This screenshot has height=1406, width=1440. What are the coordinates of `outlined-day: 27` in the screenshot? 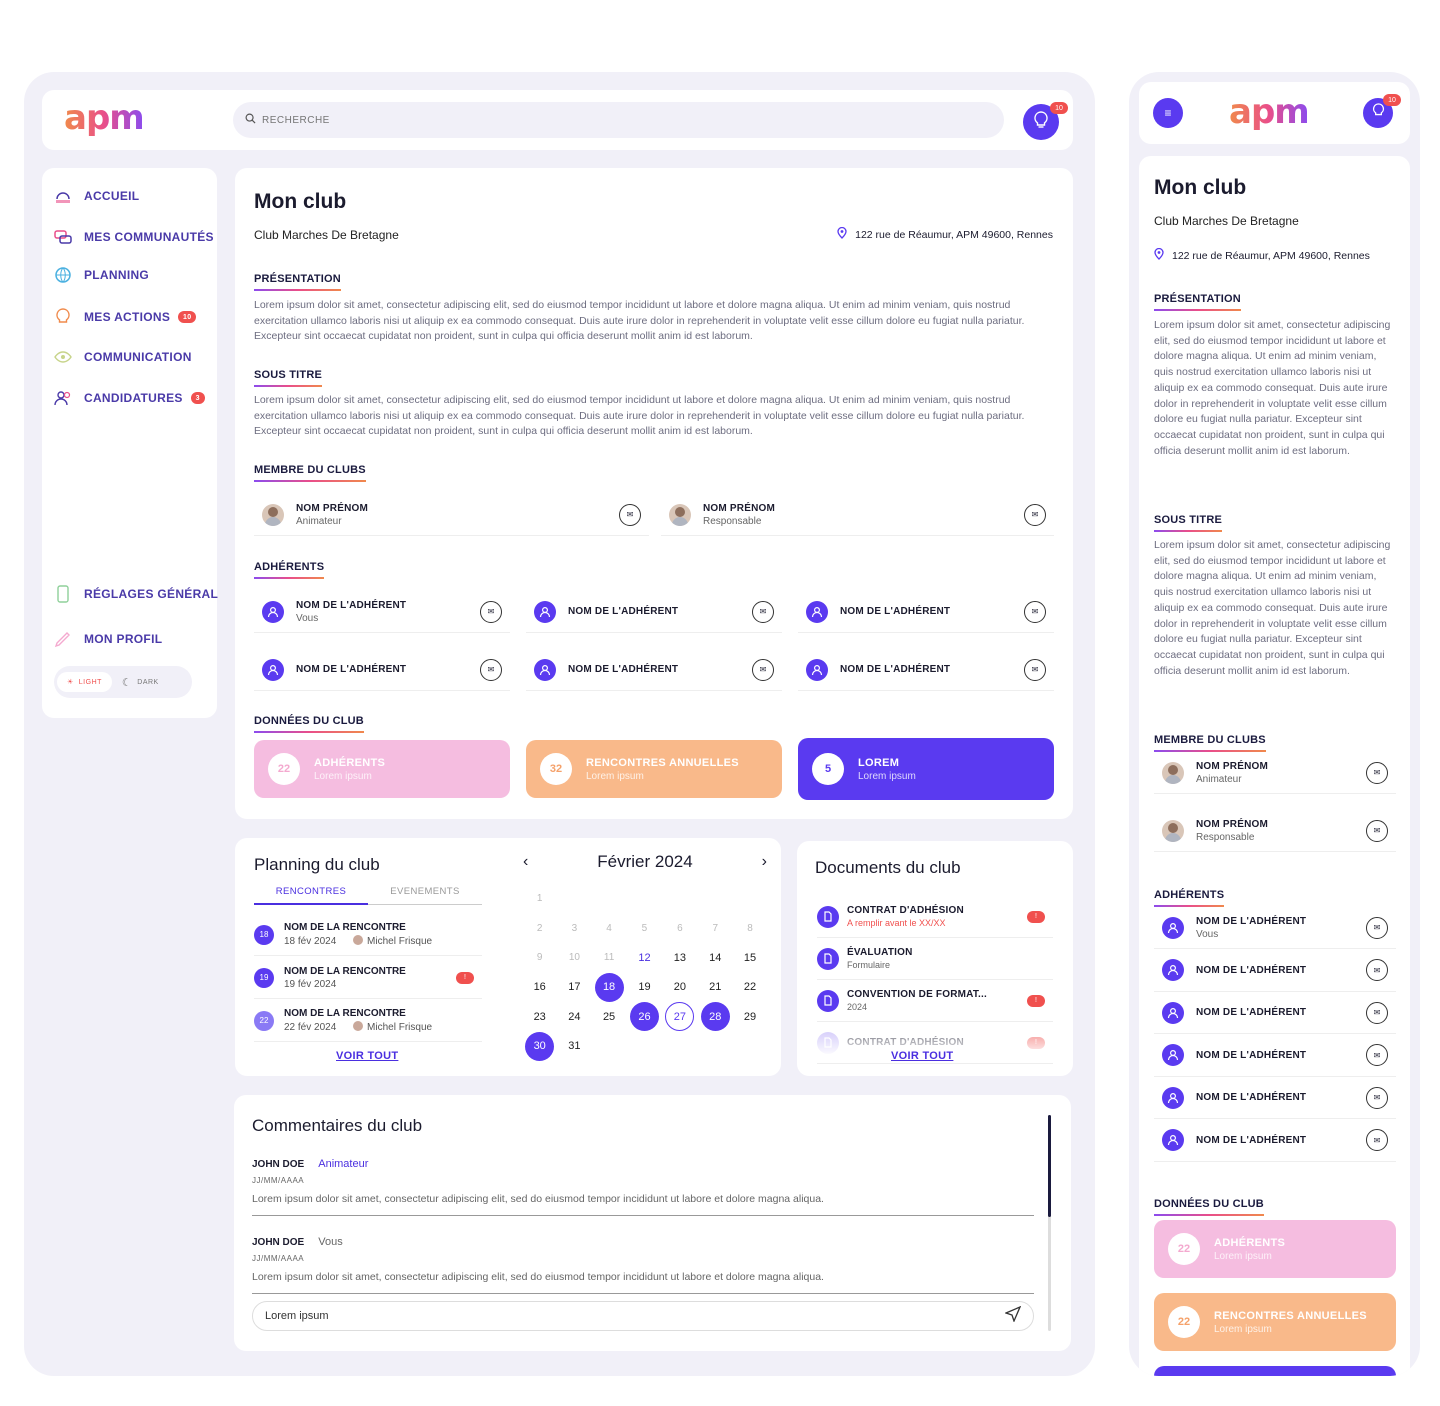 It's located at (680, 1017).